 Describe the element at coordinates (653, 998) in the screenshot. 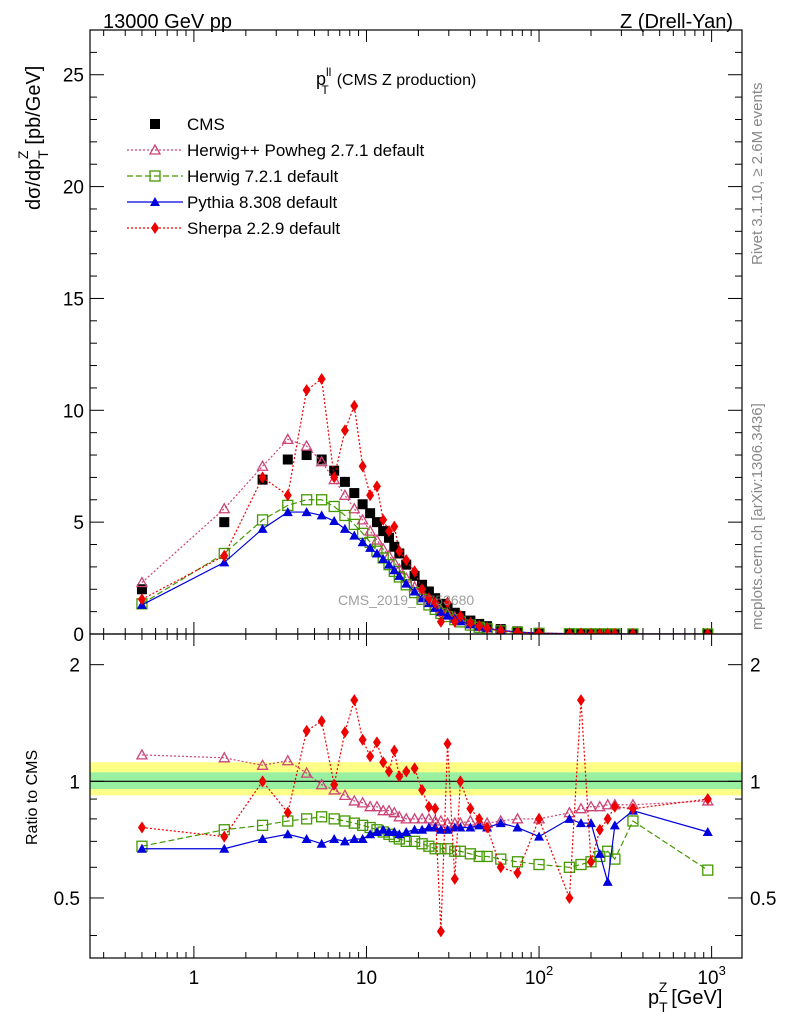

I see `xlabel-p: p` at that location.